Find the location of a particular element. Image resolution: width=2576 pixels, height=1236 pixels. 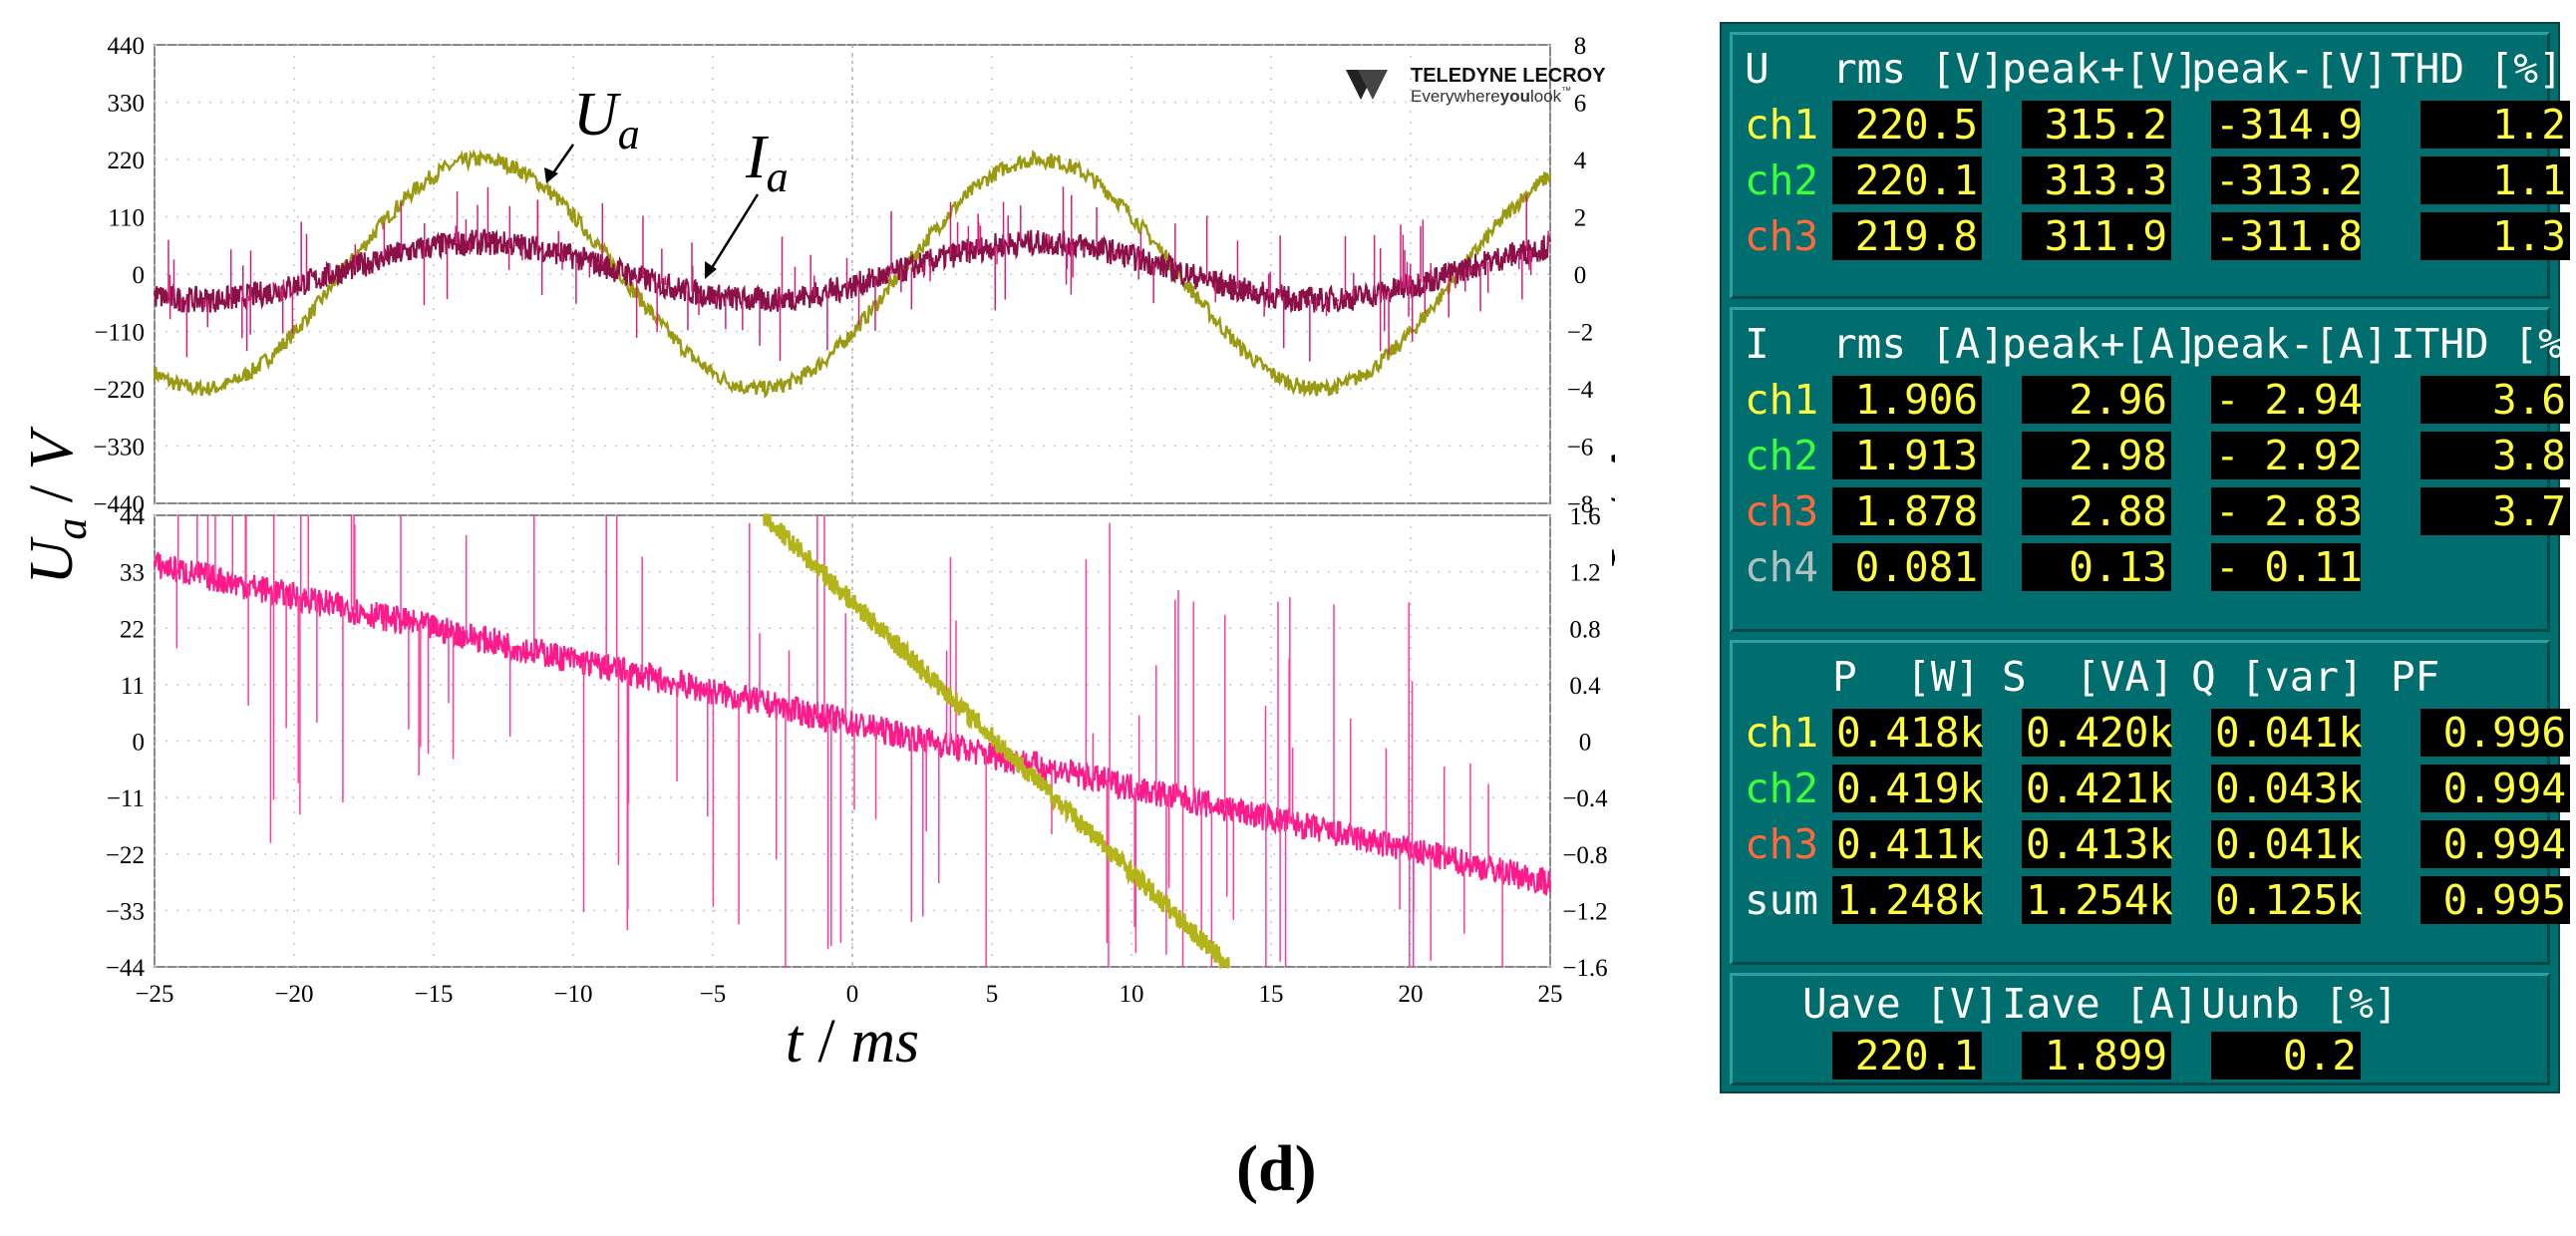

y-tick-right-lower: 0 is located at coordinates (1585, 744).